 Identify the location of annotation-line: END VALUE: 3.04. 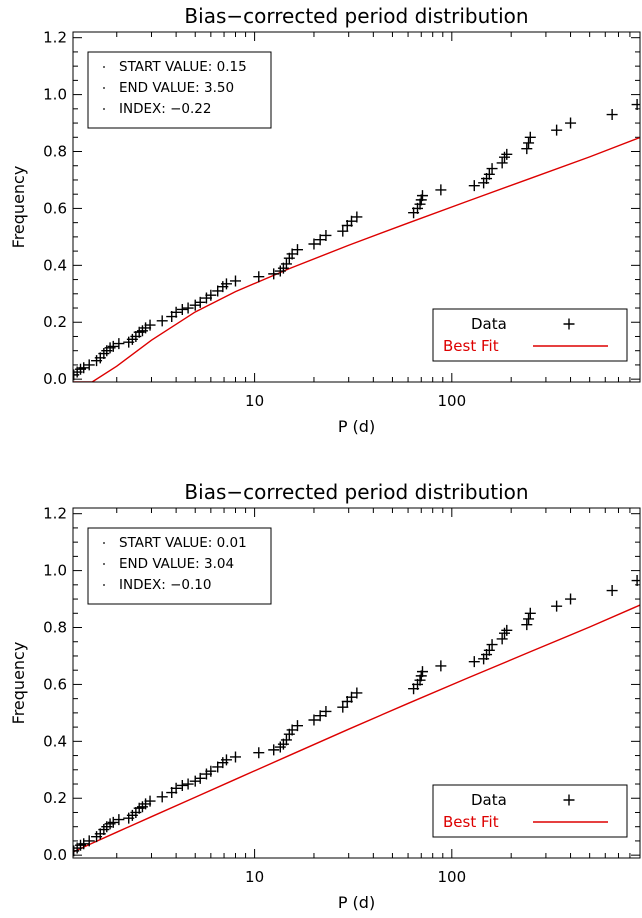
(176, 564).